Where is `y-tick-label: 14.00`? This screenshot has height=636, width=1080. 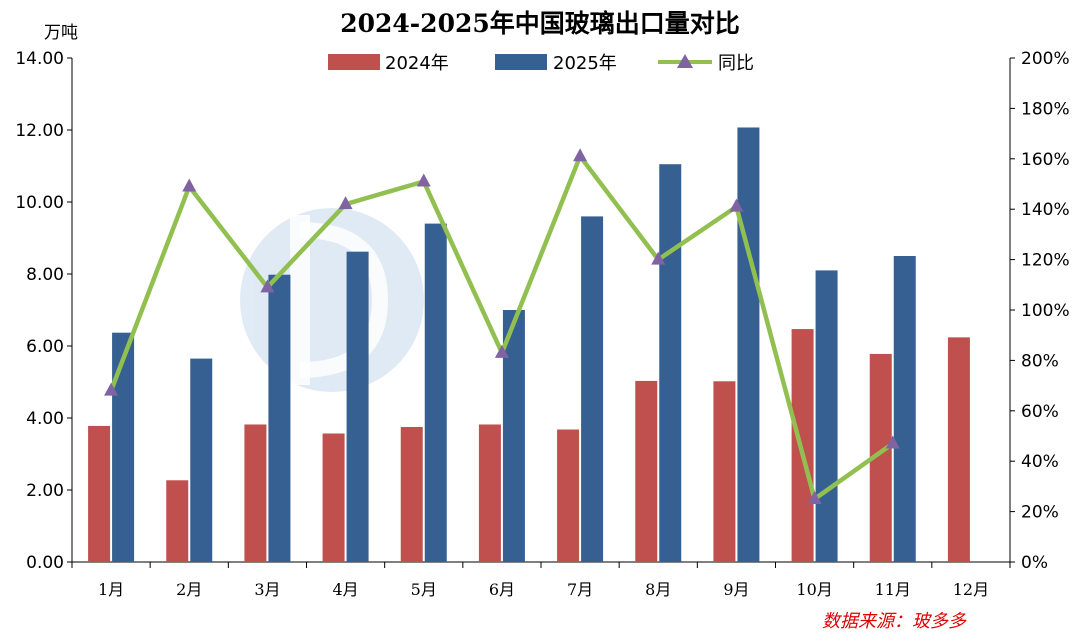
y-tick-label: 14.00 is located at coordinates (39, 59).